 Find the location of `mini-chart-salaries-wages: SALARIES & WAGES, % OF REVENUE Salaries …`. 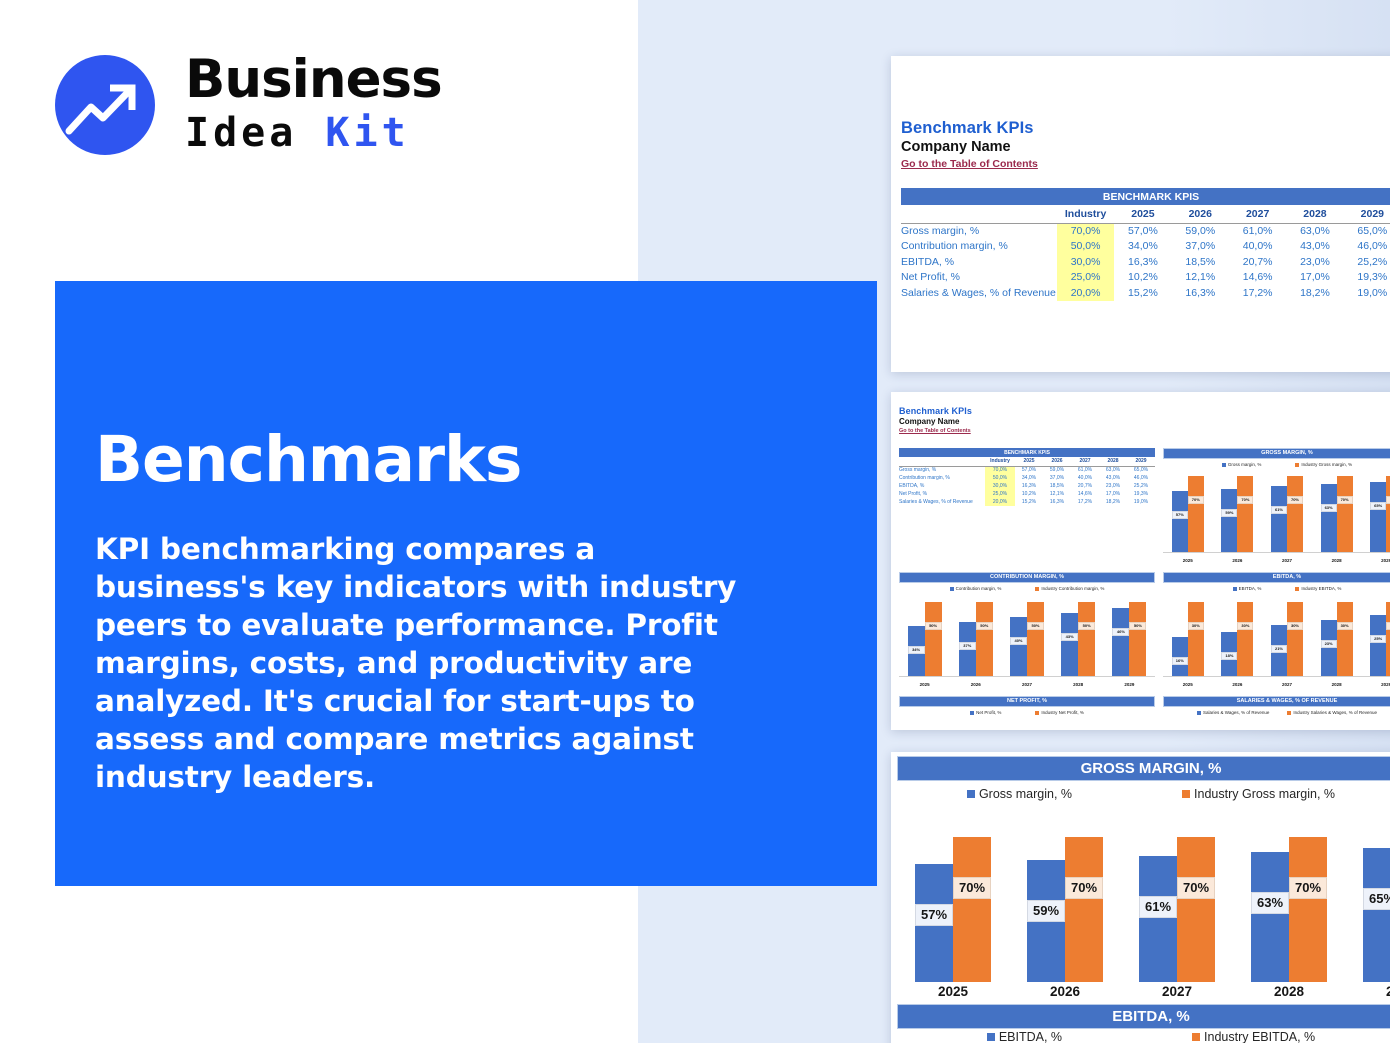

mini-chart-salaries-wages: SALARIES & WAGES, % OF REVENUE Salaries … is located at coordinates (1276, 705).